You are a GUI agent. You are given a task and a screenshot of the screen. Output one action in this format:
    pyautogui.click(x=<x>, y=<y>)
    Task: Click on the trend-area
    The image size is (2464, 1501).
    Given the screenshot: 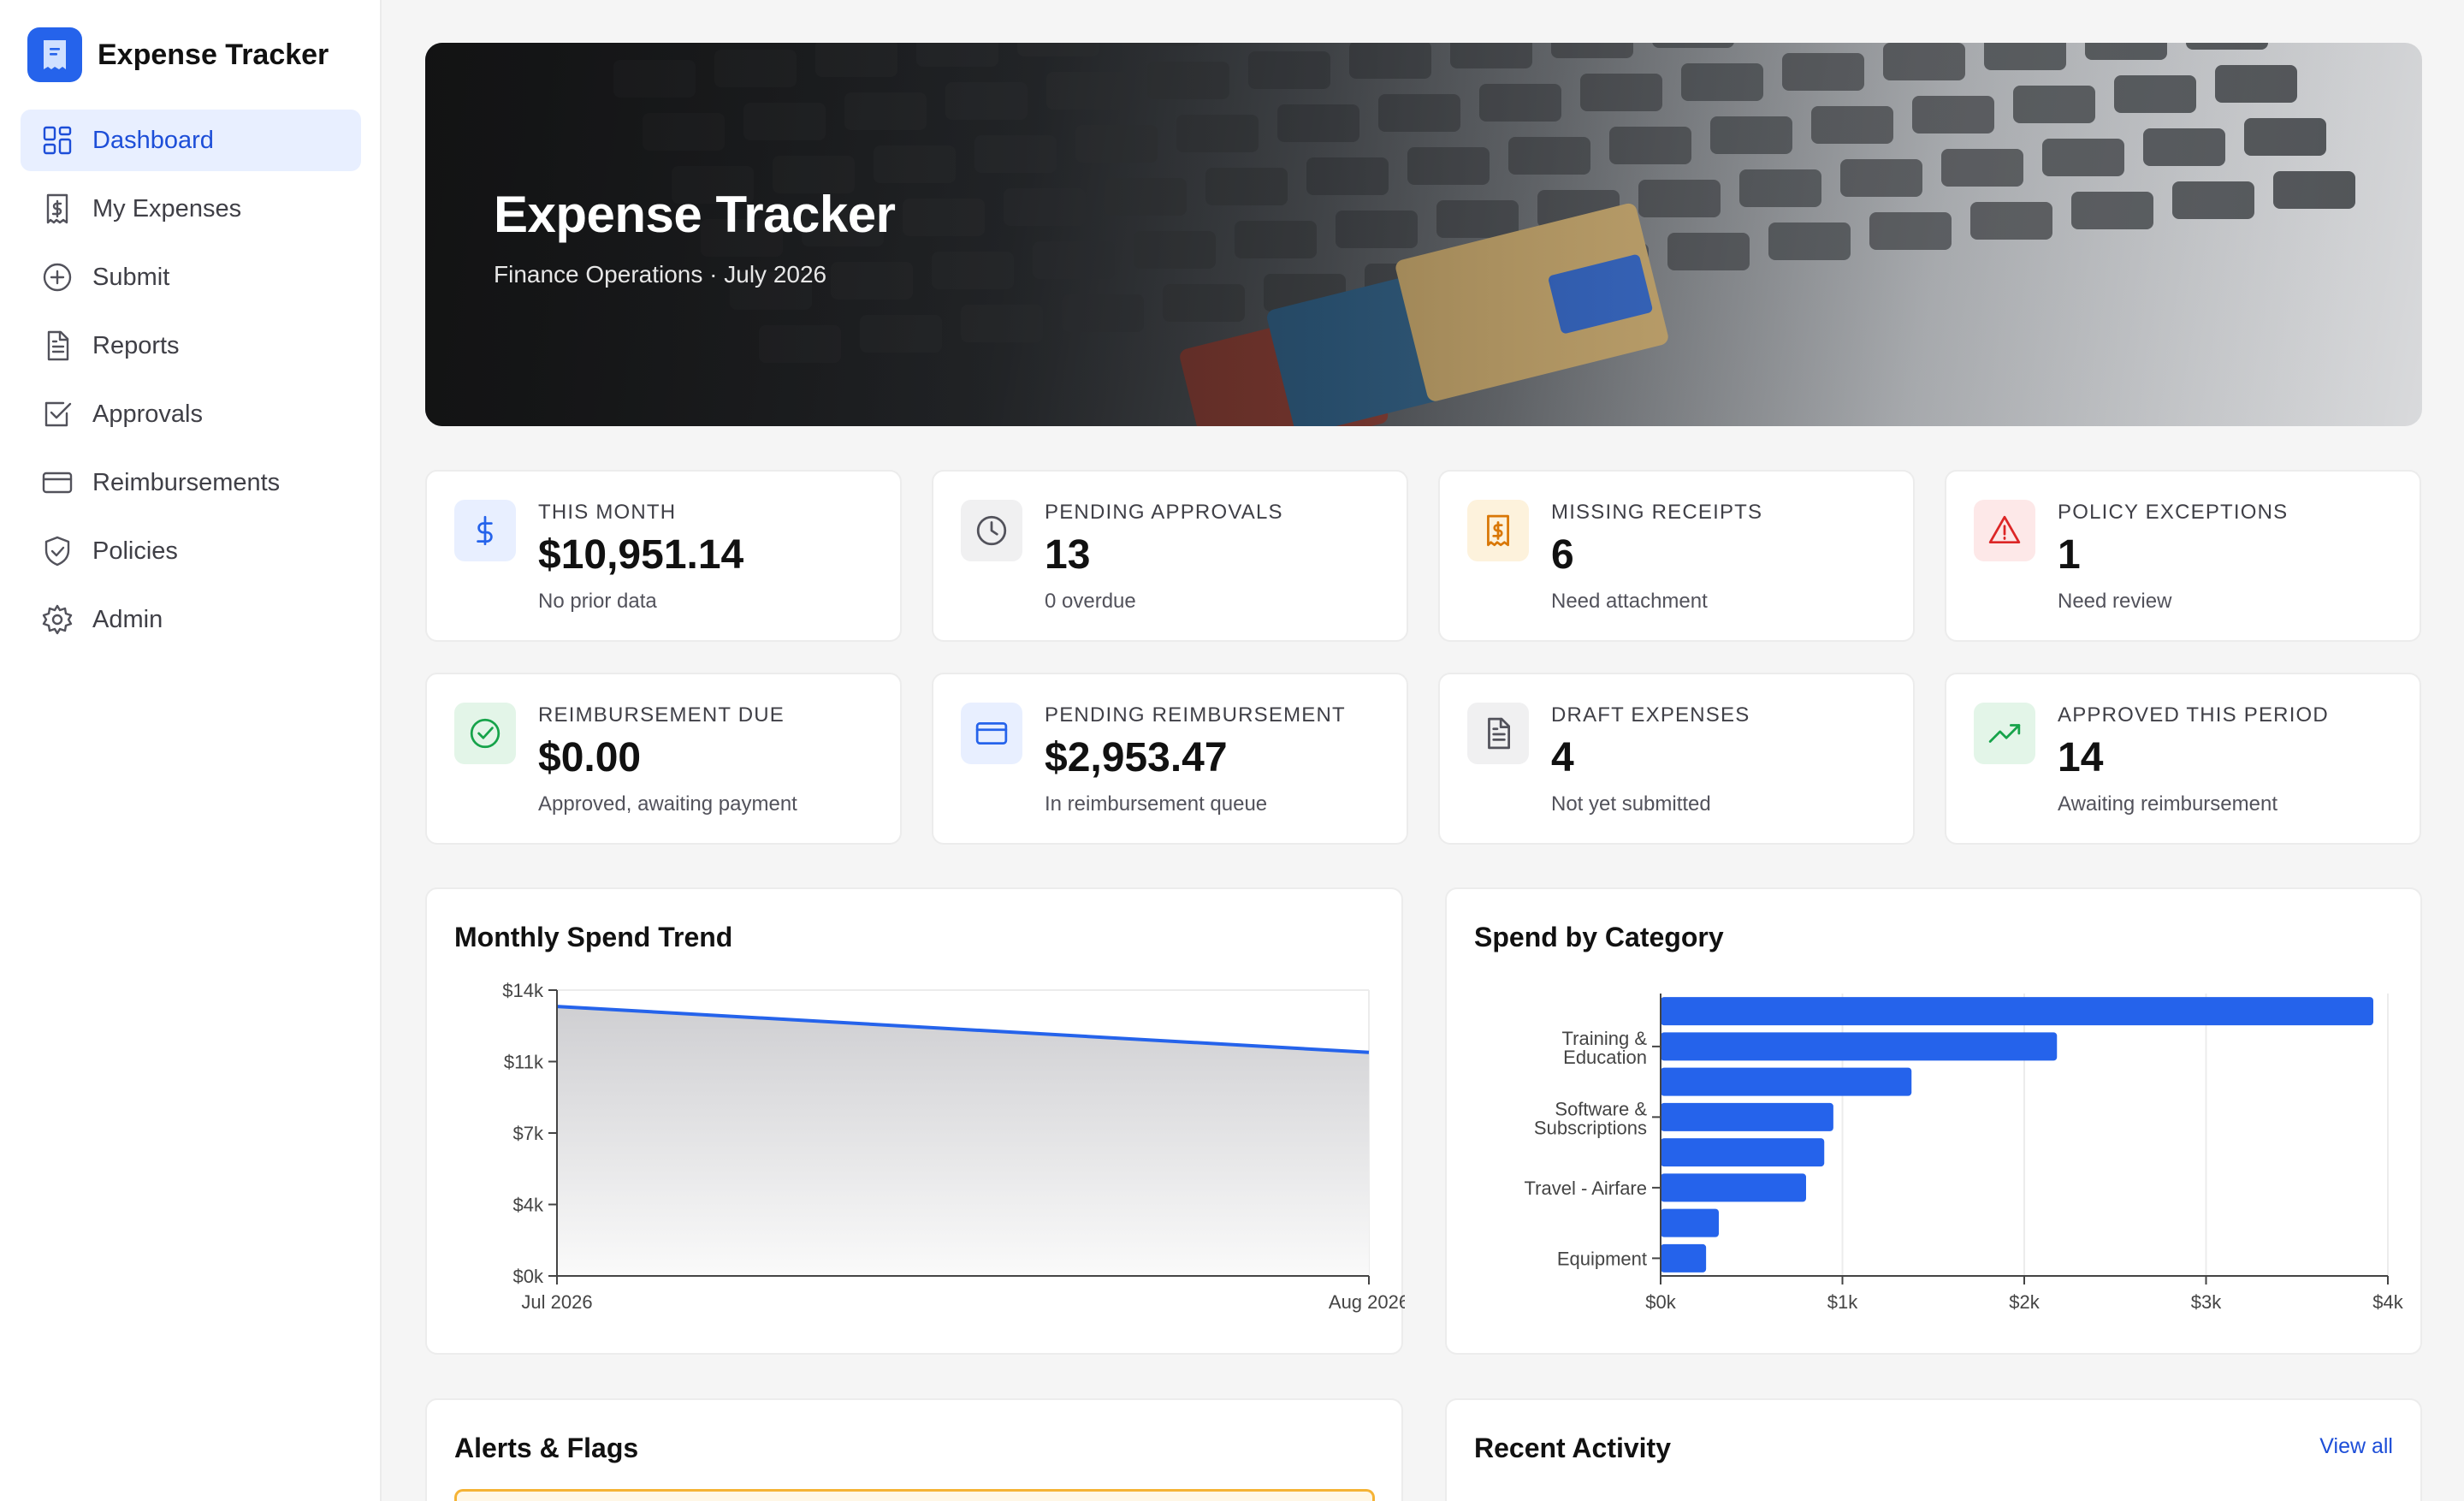 What is the action you would take?
    pyautogui.click(x=963, y=1141)
    